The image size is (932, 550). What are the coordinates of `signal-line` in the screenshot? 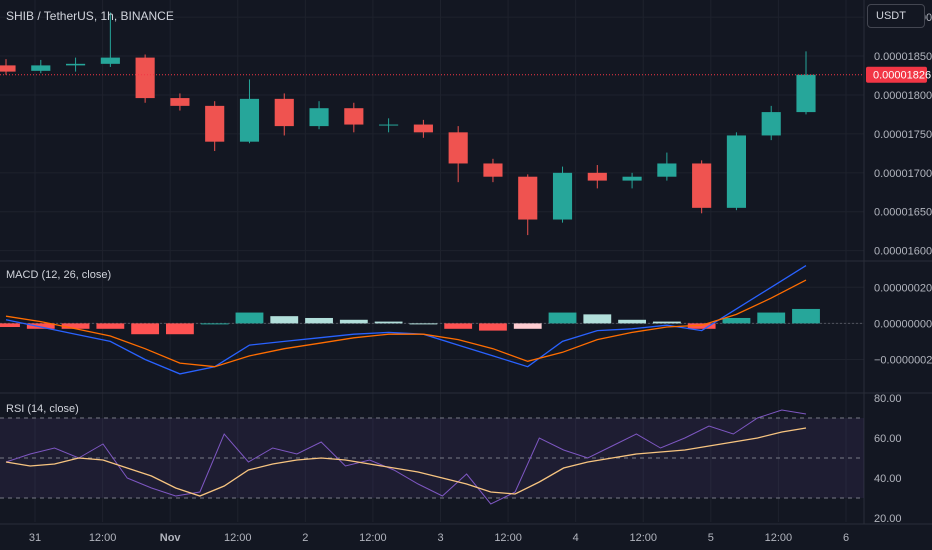 It's located at (406, 323).